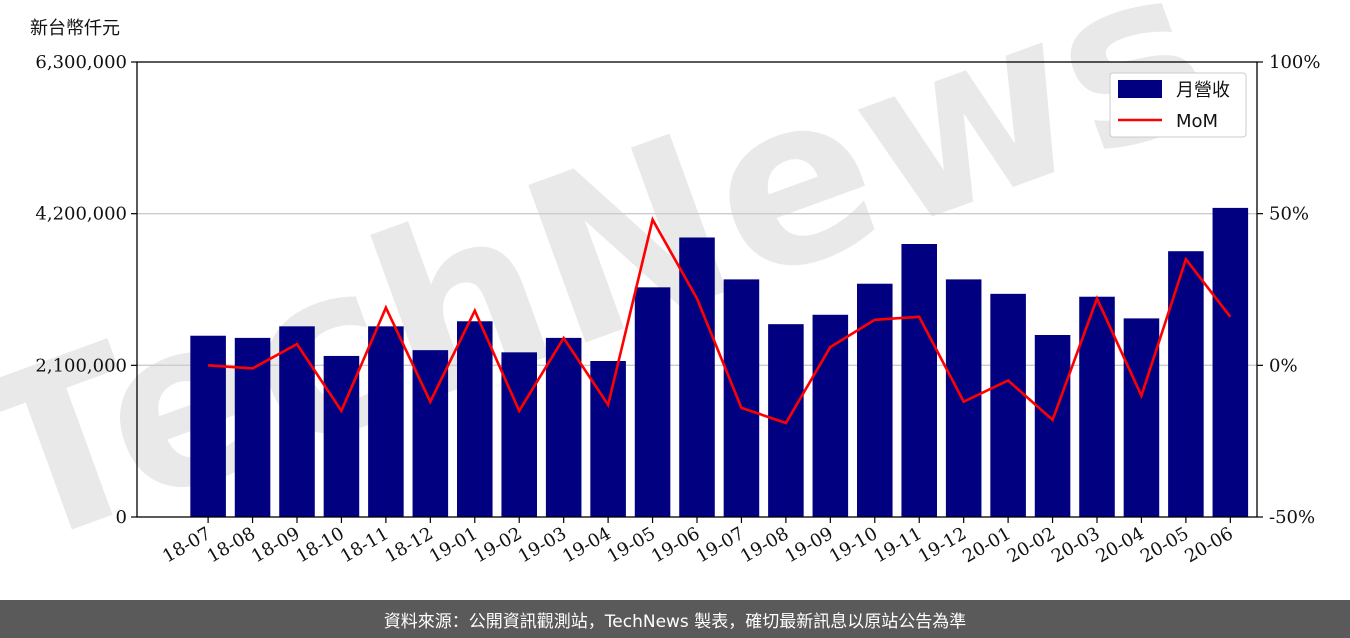  Describe the element at coordinates (675, 621) in the screenshot. I see `source-footer-text: 資料來源：公開資訊觀測站，TechNews 製表，確切最新訊息以原站公告為準` at that location.